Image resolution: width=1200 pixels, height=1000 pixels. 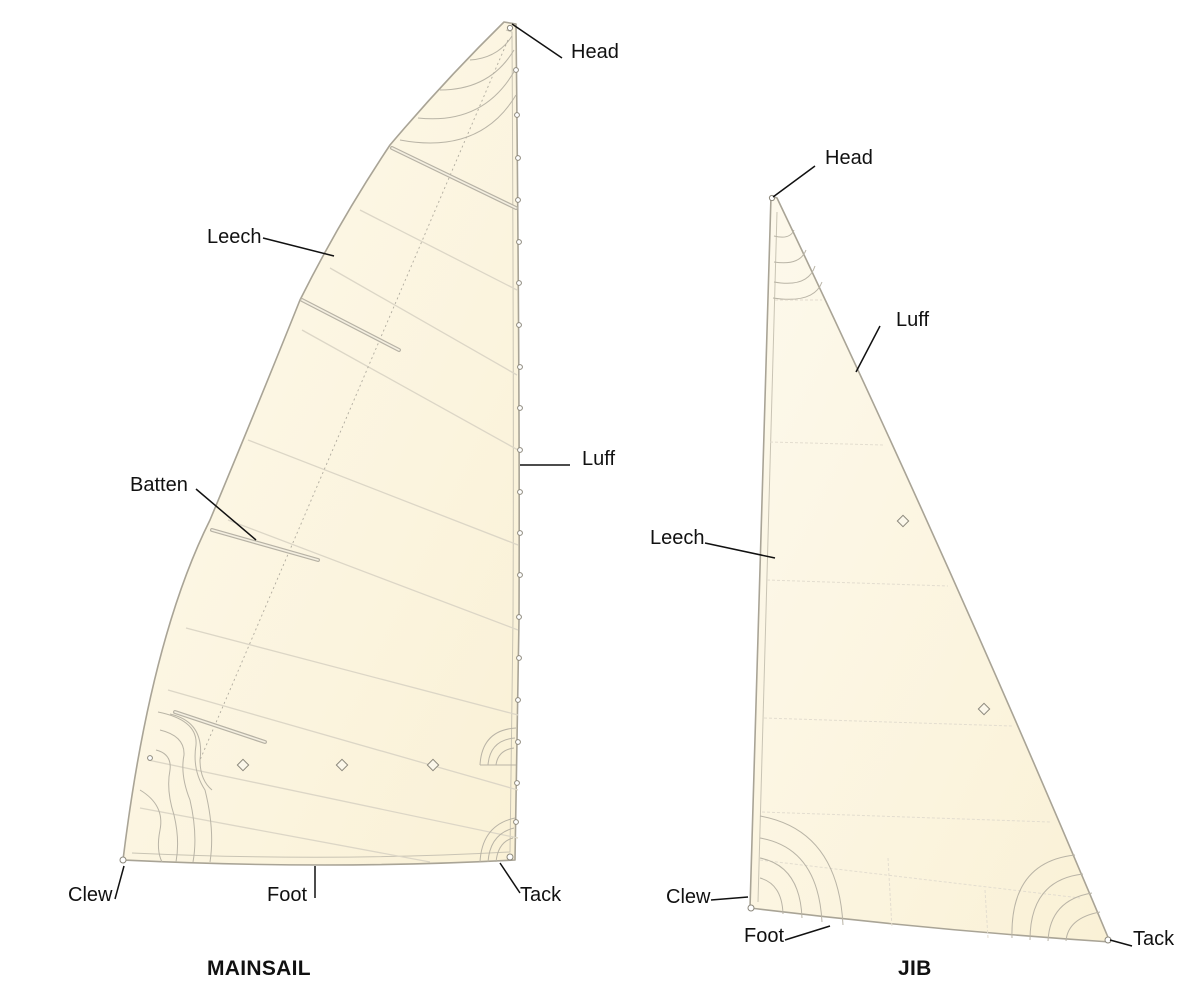 I want to click on leader-main-tack, so click(x=510, y=878).